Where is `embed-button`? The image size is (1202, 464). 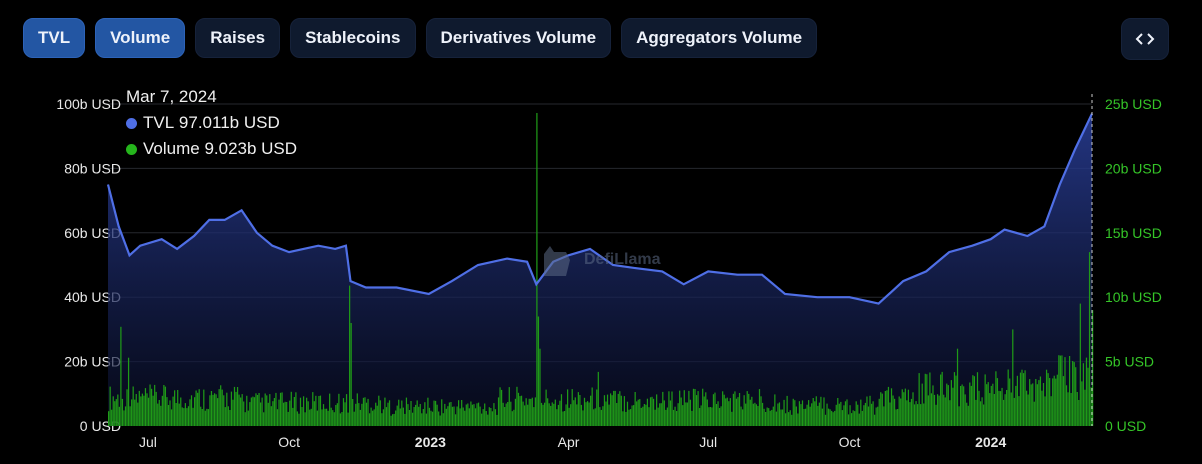
embed-button is located at coordinates (1145, 39).